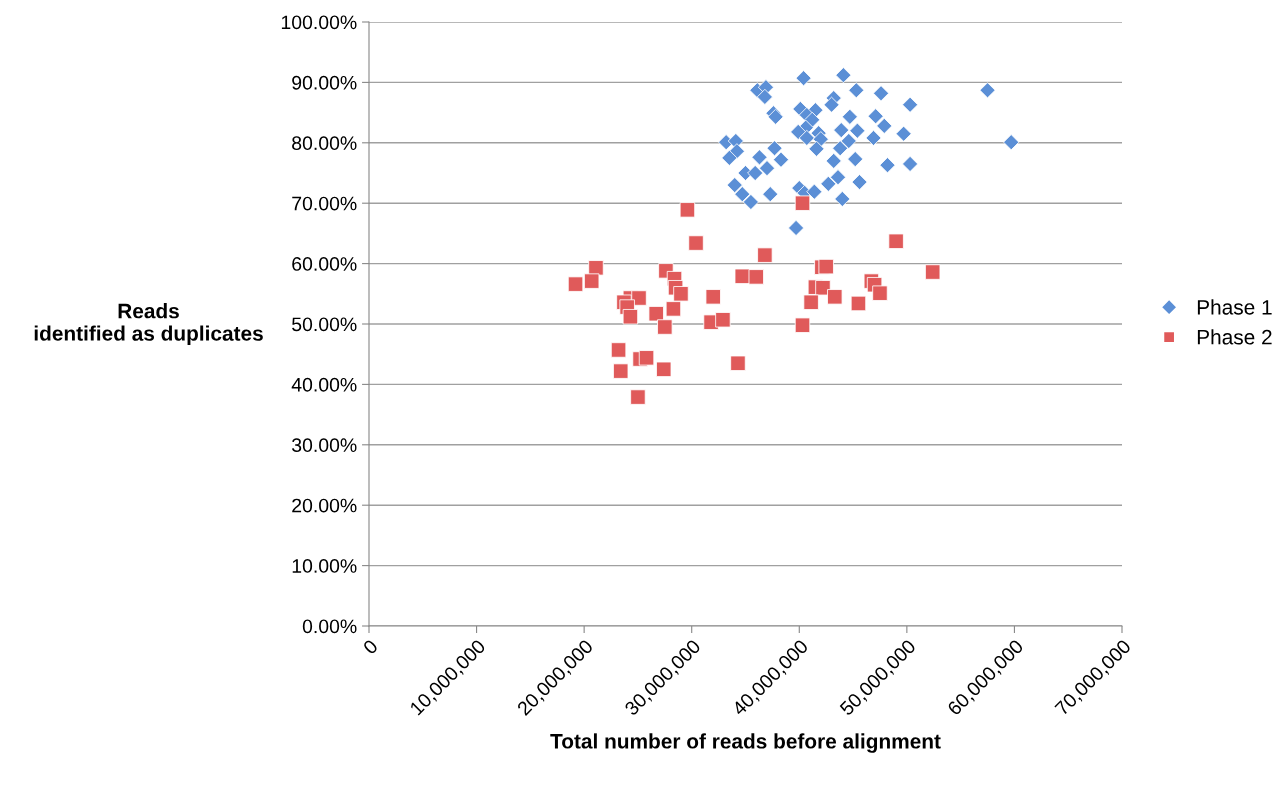 The image size is (1286, 792). What do you see at coordinates (370, 647) in the screenshot?
I see `x-tick-label: 0` at bounding box center [370, 647].